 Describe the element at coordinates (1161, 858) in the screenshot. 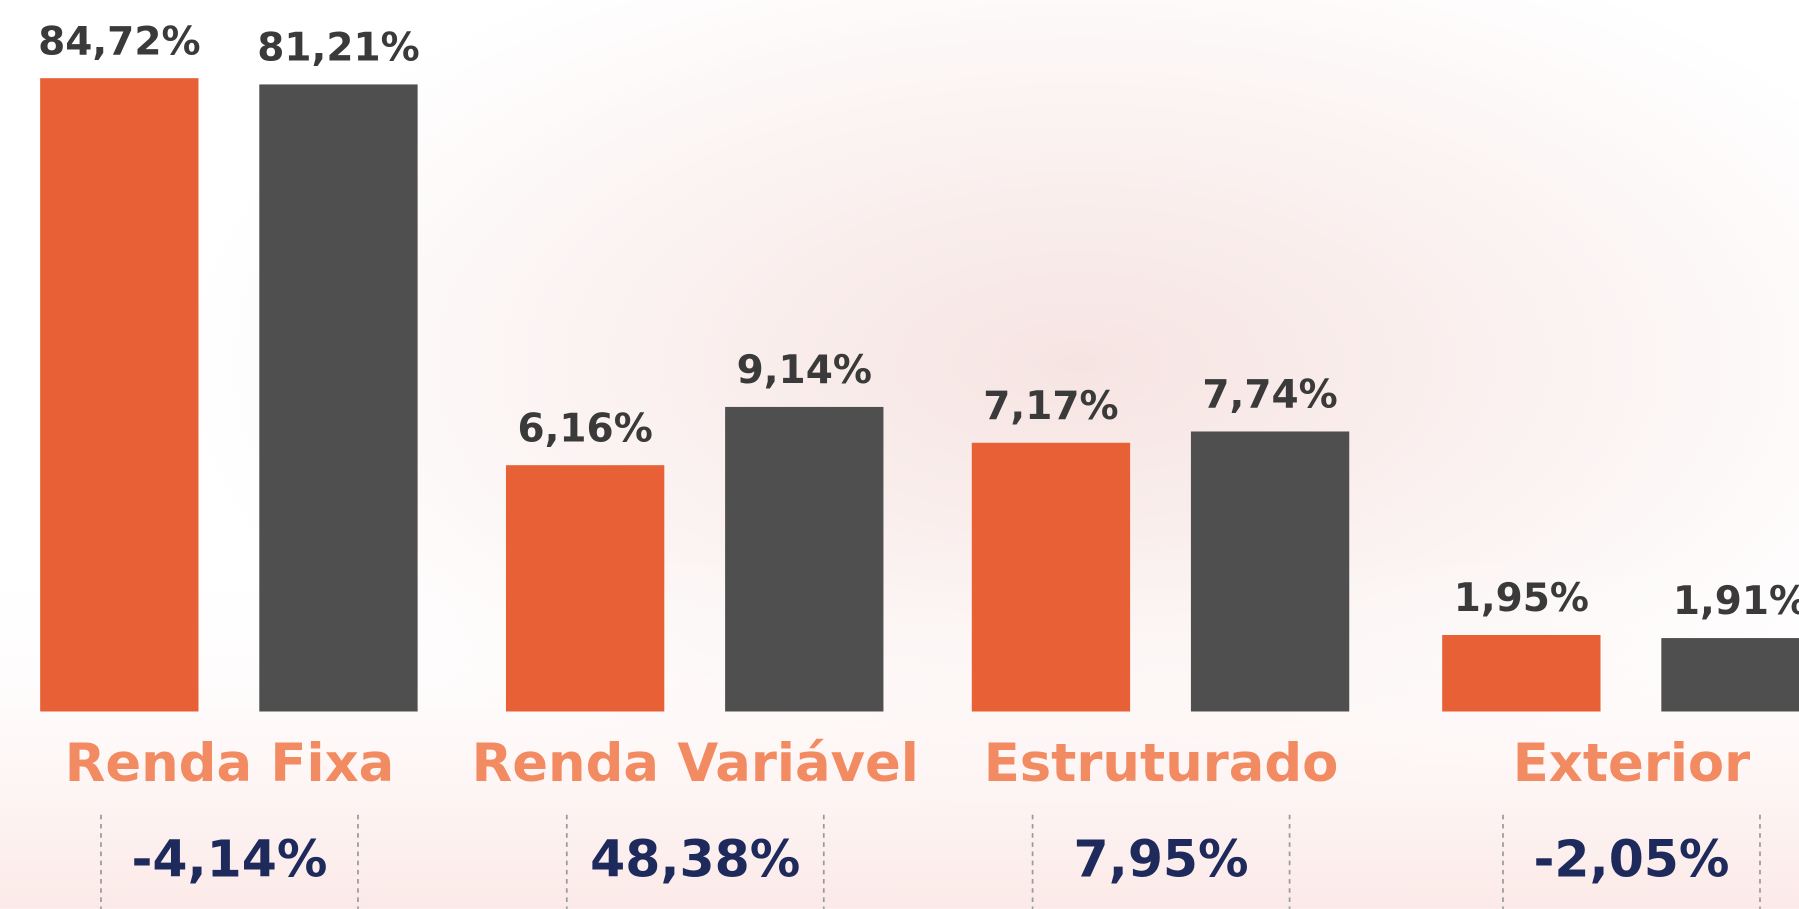

I see `change-label: 7,95%` at that location.